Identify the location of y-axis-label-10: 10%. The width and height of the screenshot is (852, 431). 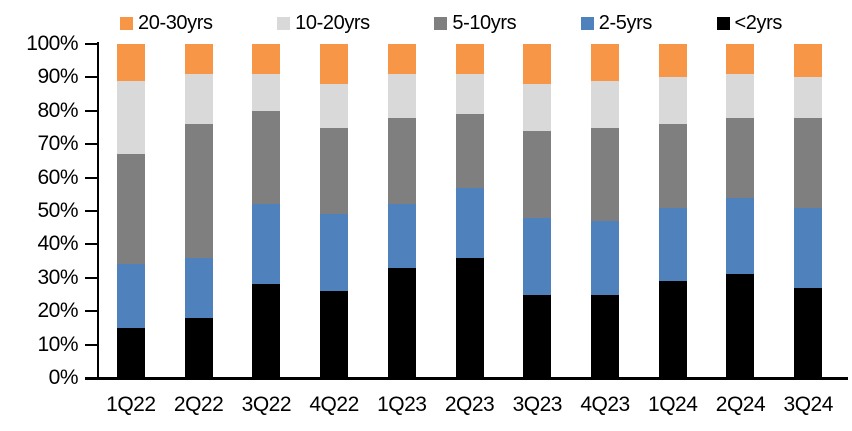
(57, 344).